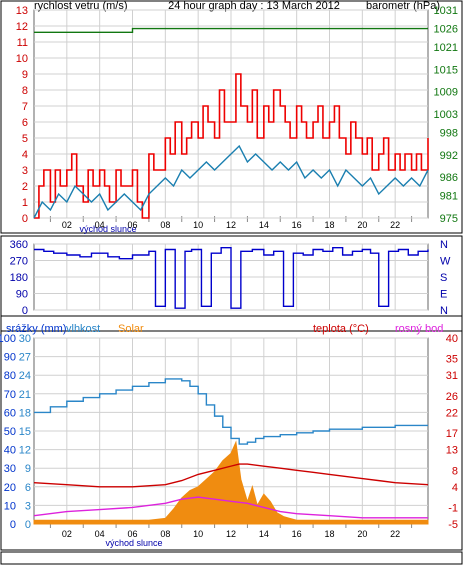 This screenshot has height=571, width=464. Describe the element at coordinates (362, 534) in the screenshot. I see `x-tick-label-bottom: 20` at that location.